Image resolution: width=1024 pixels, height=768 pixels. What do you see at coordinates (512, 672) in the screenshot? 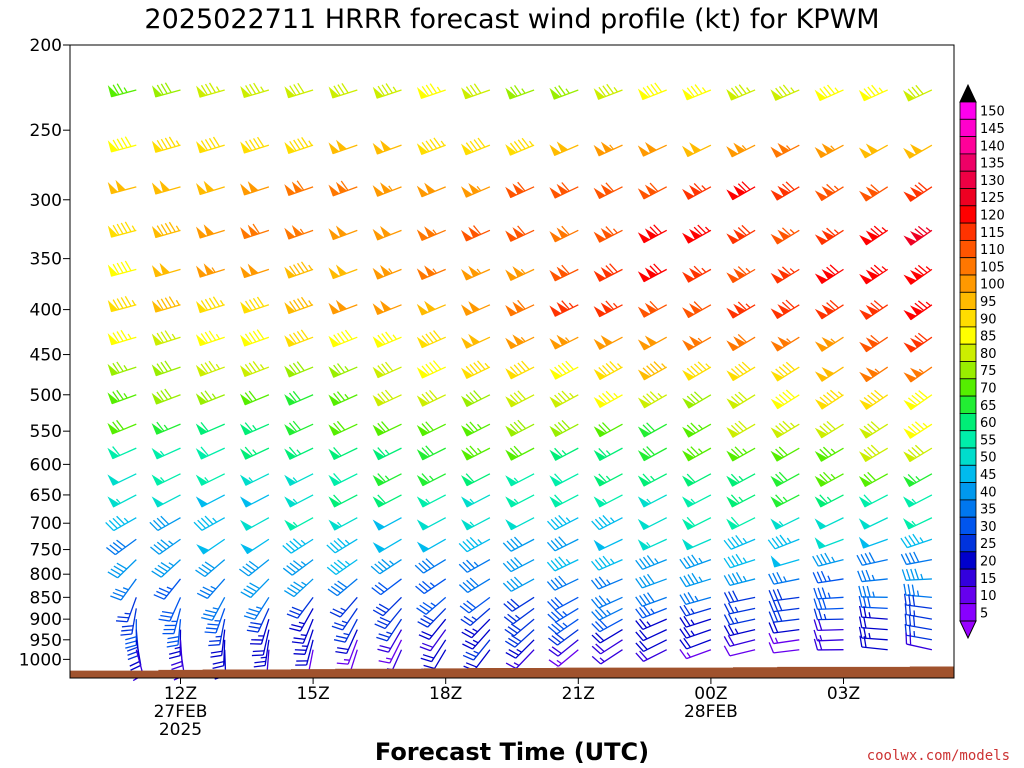
I see `ground-surface` at bounding box center [512, 672].